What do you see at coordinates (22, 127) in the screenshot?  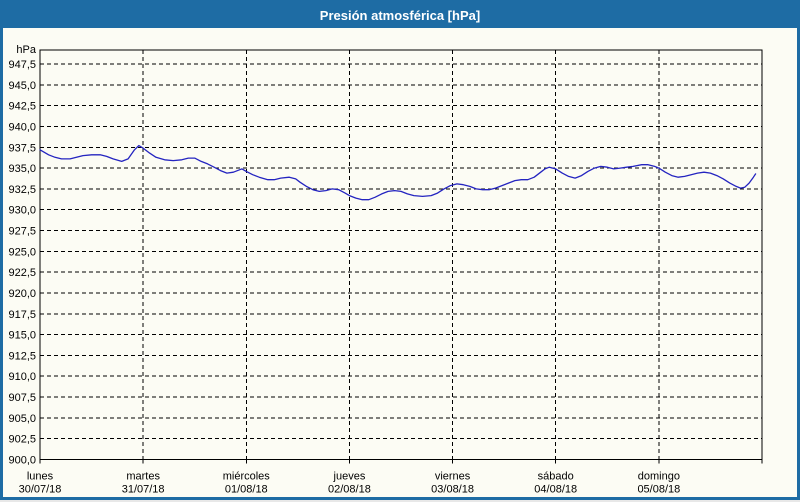 I see `y-tick-label: 940,0` at bounding box center [22, 127].